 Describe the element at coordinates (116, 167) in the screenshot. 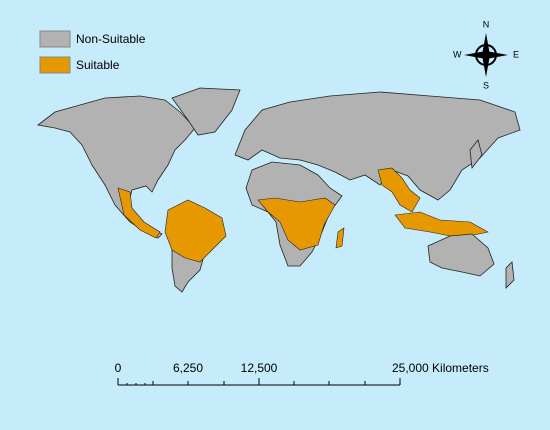

I see `north-america` at that location.